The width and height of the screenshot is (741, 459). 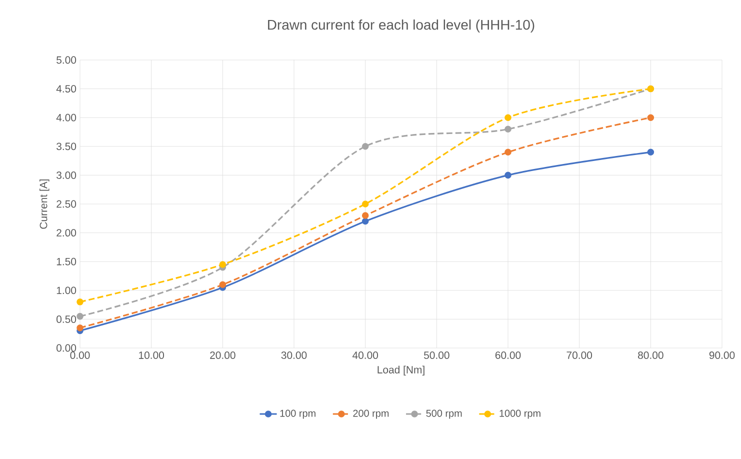 I want to click on y-tick-label: 2.00, so click(x=66, y=233).